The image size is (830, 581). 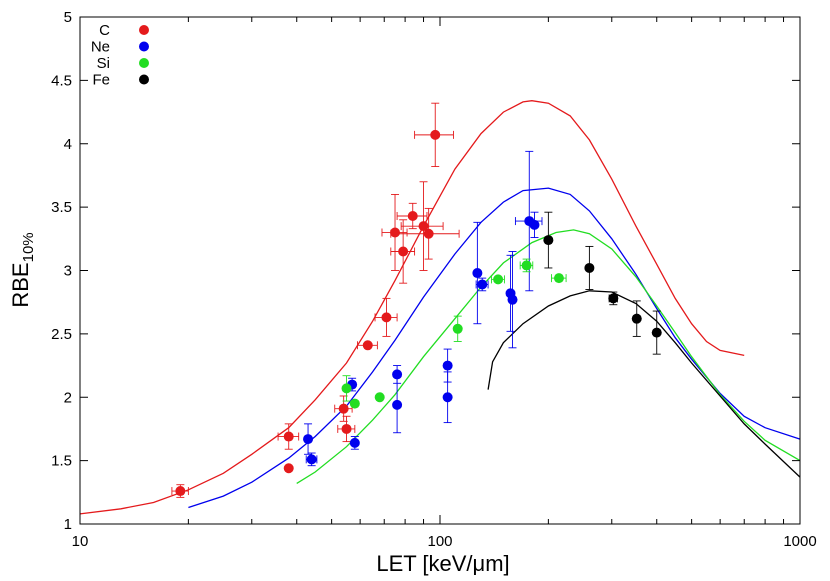 What do you see at coordinates (104, 30) in the screenshot?
I see `legend-label-c: C` at bounding box center [104, 30].